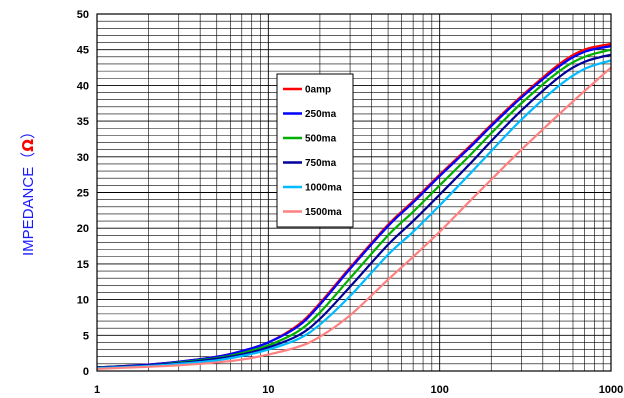 The height and width of the screenshot is (398, 624). Describe the element at coordinates (28, 131) in the screenshot. I see `y-axis-label-close-paren: ）` at that location.